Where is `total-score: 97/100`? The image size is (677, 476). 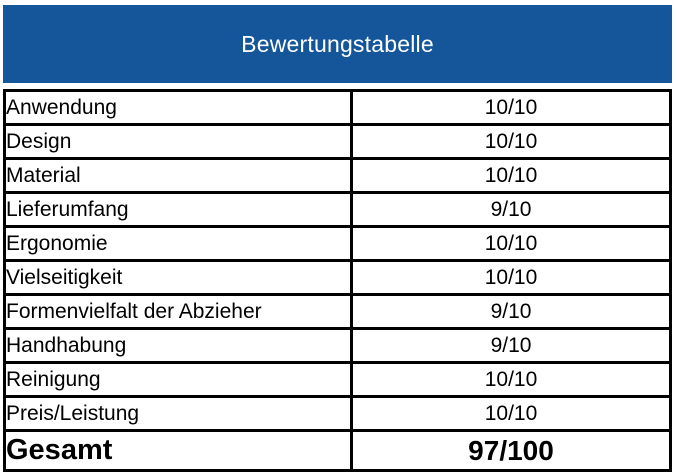
total-score: 97/100 is located at coordinates (511, 450).